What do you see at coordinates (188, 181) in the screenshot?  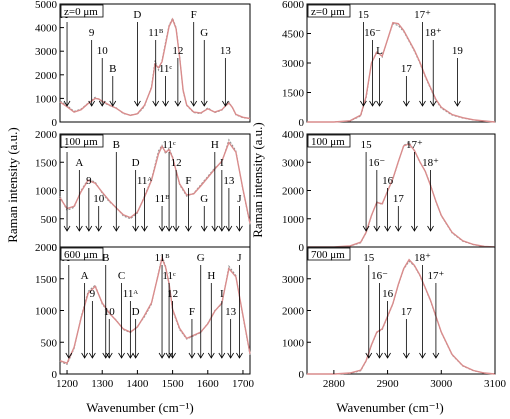 I see `peak-label: F` at bounding box center [188, 181].